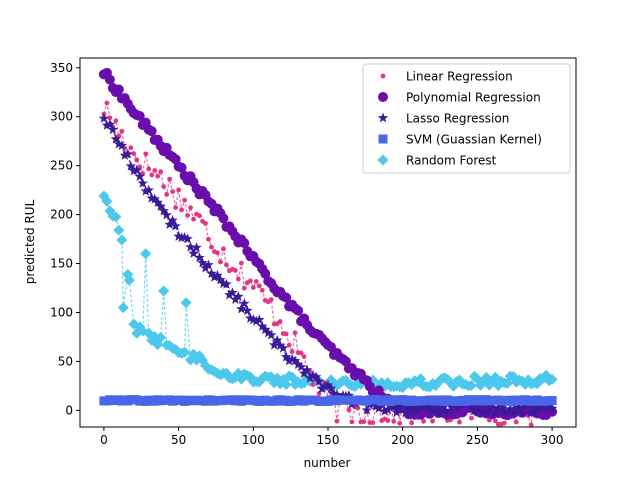 The height and width of the screenshot is (484, 640). What do you see at coordinates (451, 161) in the screenshot?
I see `legend-label-random-forest: Random Forest` at bounding box center [451, 161].